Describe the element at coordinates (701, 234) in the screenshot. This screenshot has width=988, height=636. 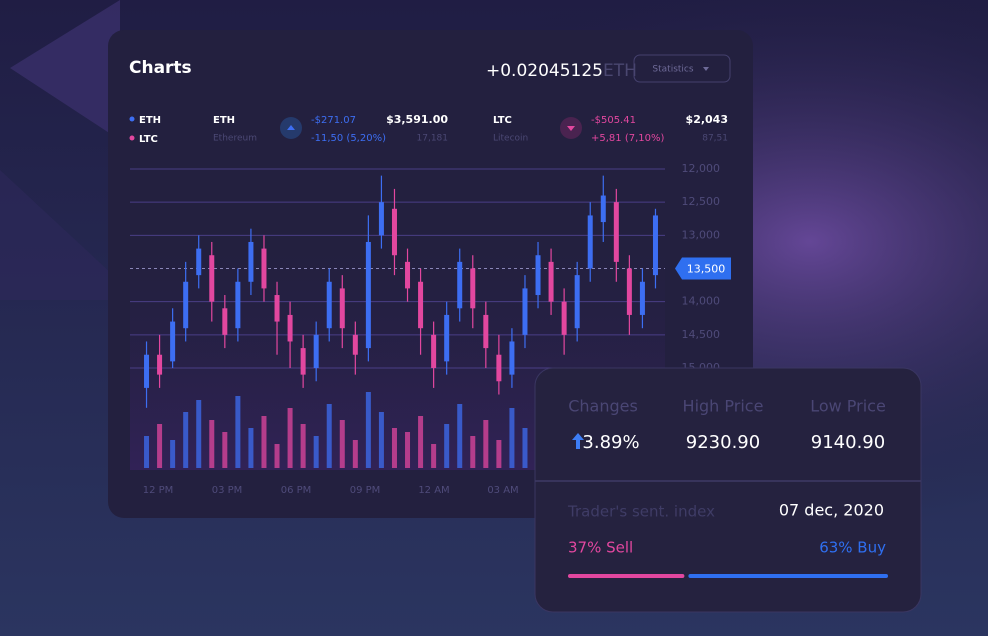
I see `y-tick-label: 13,000` at that location.